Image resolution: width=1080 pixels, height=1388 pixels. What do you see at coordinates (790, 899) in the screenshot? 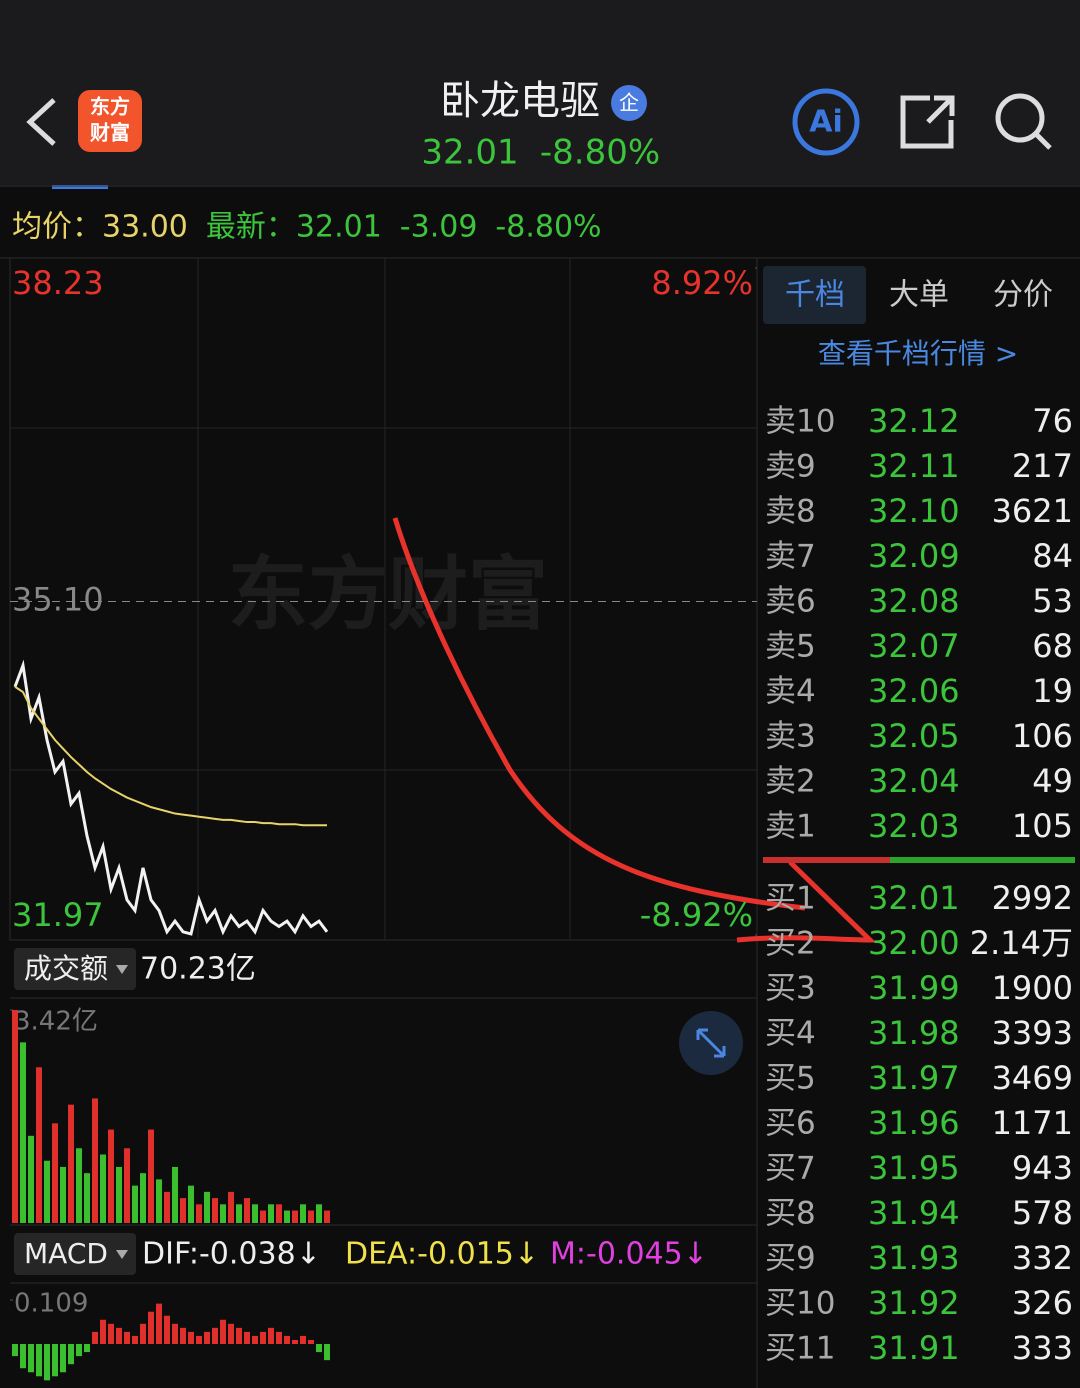
I see `book-level: 买1` at bounding box center [790, 899].